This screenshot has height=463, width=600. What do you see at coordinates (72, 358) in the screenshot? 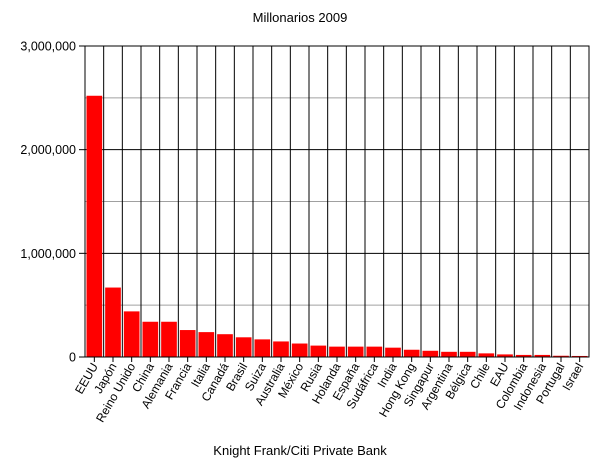
I see `y-tick-label: 0` at bounding box center [72, 358].